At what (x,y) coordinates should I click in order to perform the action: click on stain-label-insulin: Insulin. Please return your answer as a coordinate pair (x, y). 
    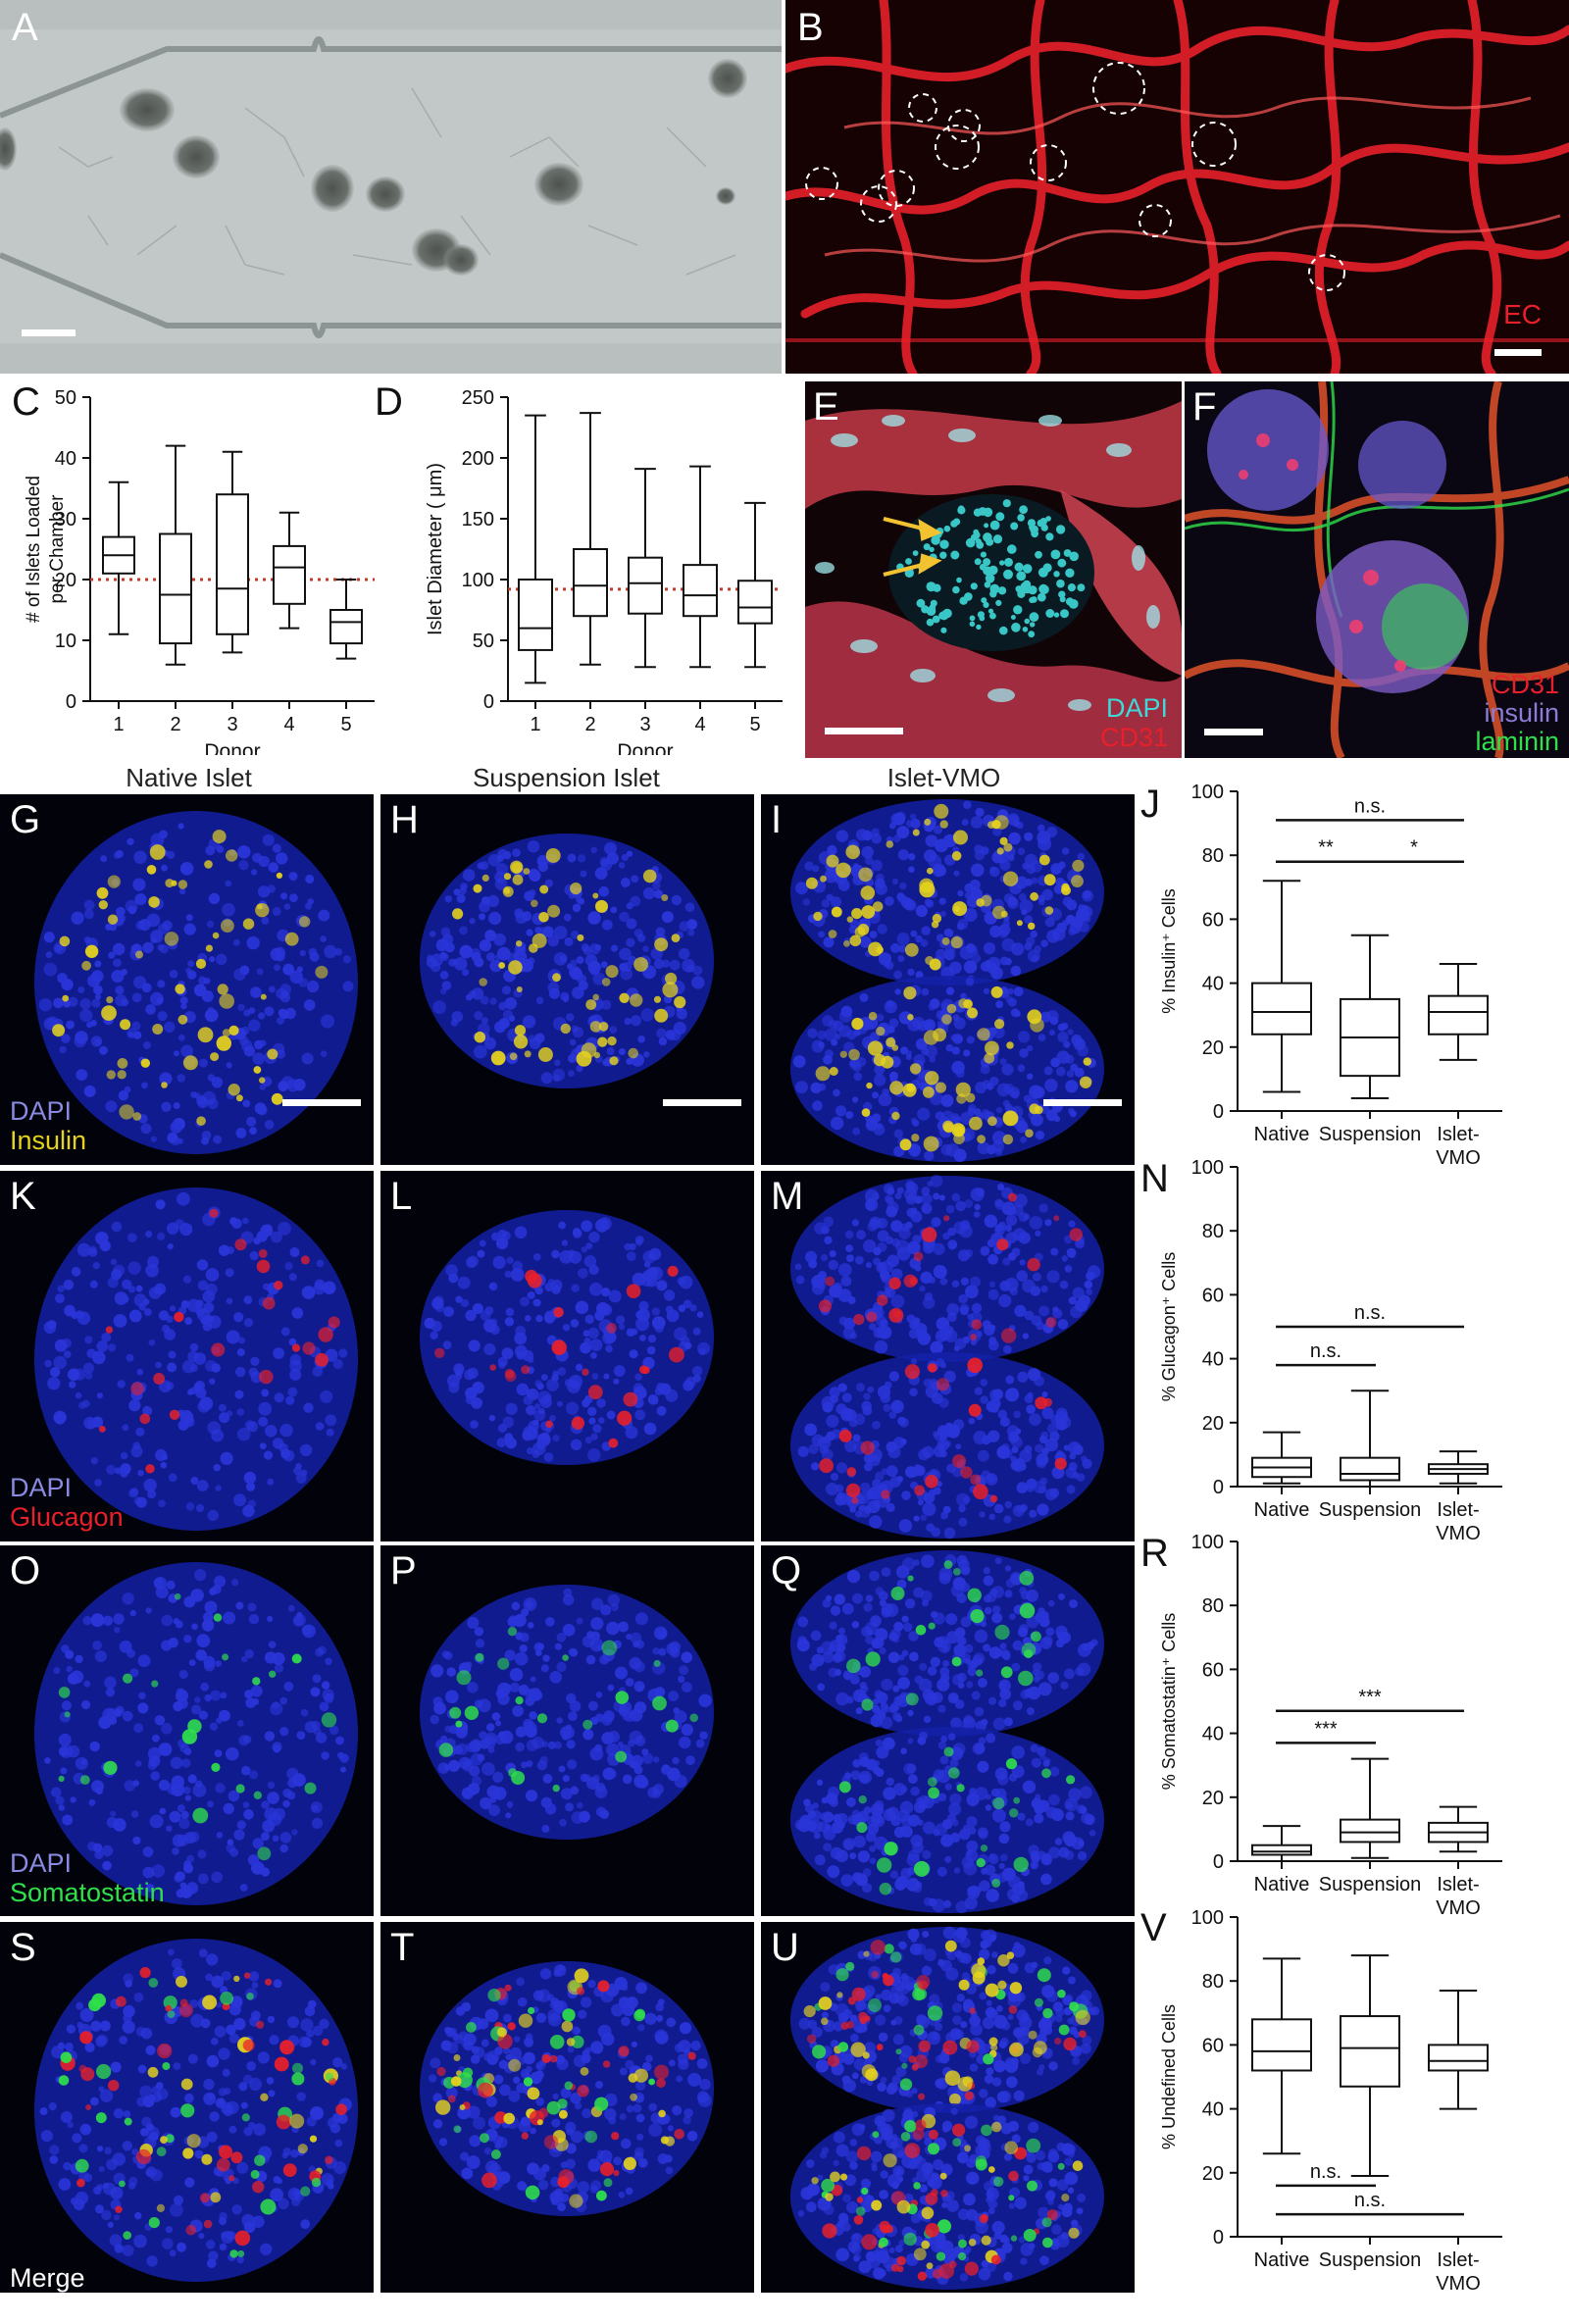
    Looking at the image, I should click on (48, 1141).